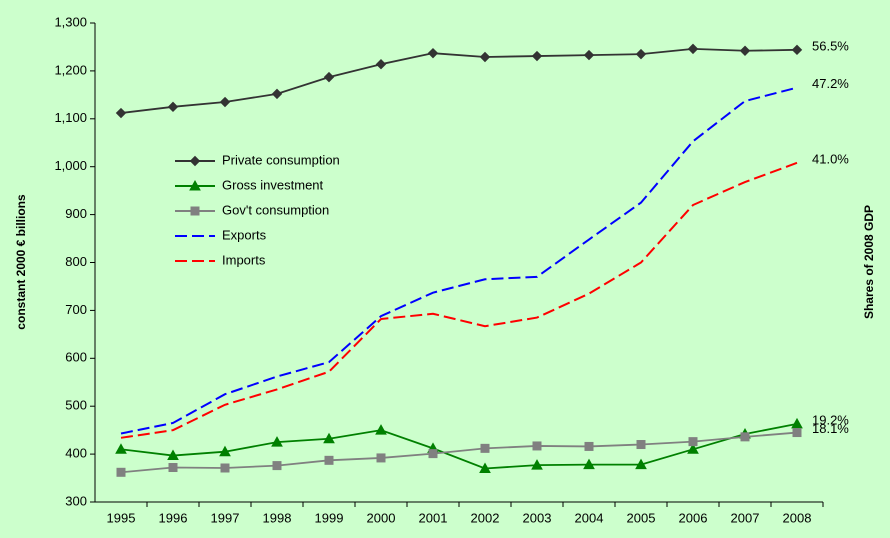  Describe the element at coordinates (70, 117) in the screenshot. I see `y-tick-label: 1,100` at that location.